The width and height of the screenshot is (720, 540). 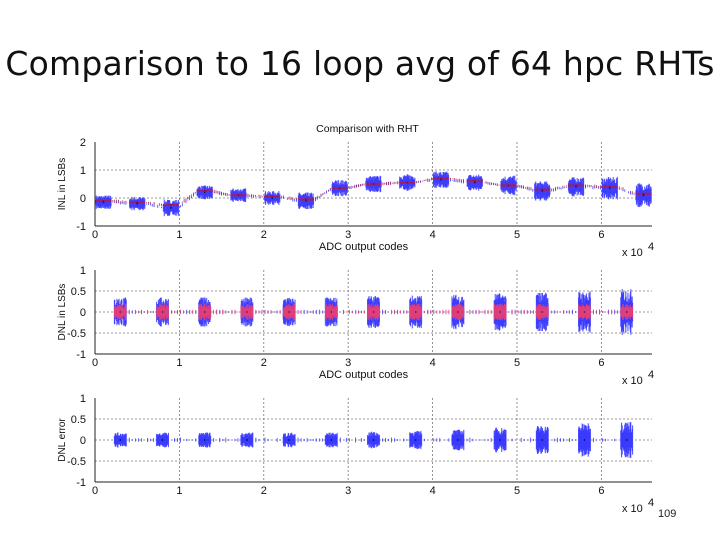 What do you see at coordinates (360, 63) in the screenshot?
I see `slide-title: Comparison to 16 loop avg of 64 hpc RHTs` at bounding box center [360, 63].